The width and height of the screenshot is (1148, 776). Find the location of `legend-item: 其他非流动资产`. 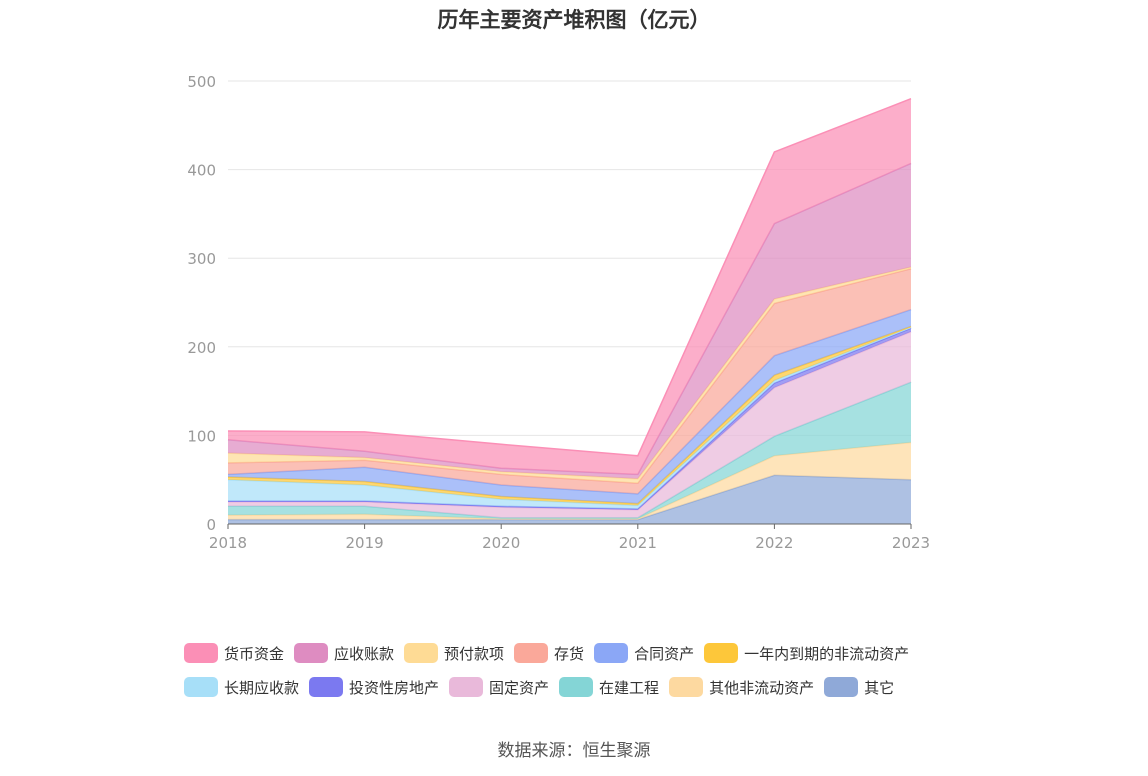

legend-item: 其他非流动资产 is located at coordinates (741, 687).